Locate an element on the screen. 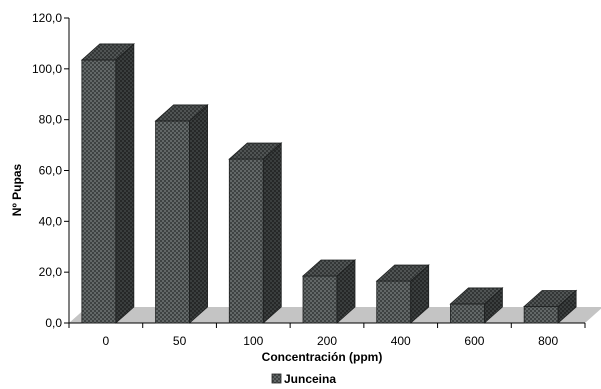 This screenshot has width=601, height=389. y-tick-label: 80,0 is located at coordinates (51, 120).